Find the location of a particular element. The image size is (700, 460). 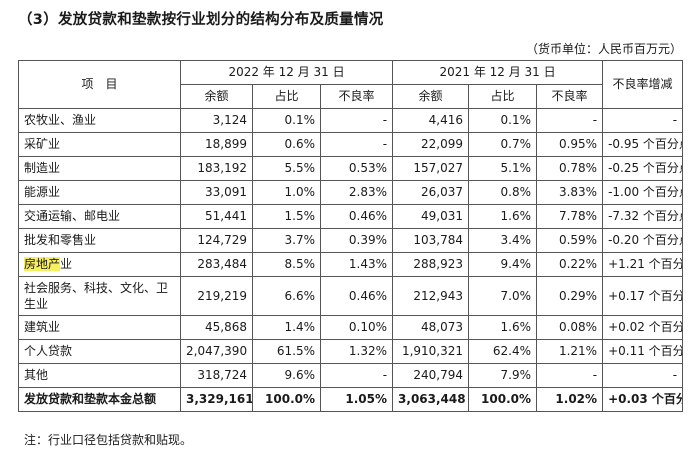

footnote: 注：行业口径包括贷款和贴现。 is located at coordinates (108, 440).